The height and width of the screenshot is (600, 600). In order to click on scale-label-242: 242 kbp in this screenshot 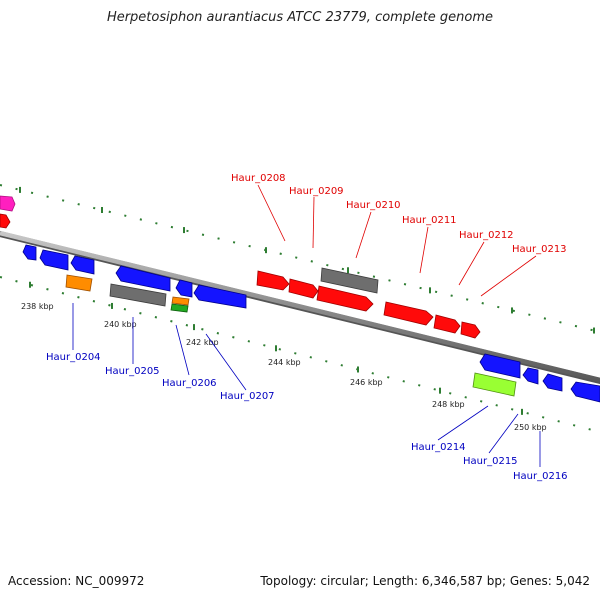, I will do `click(202, 342)`.